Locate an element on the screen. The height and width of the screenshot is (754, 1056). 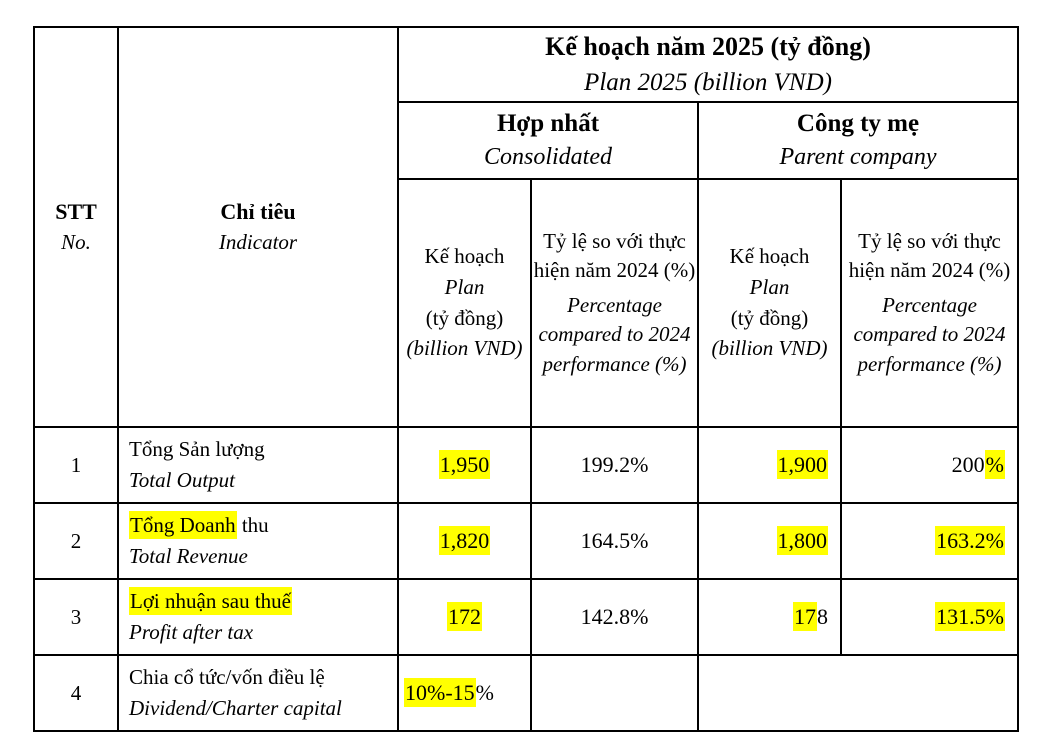
header-plan-2025-vi: Kế hoạch năm 2025 (tỷ đồng) is located at coordinates (708, 47).